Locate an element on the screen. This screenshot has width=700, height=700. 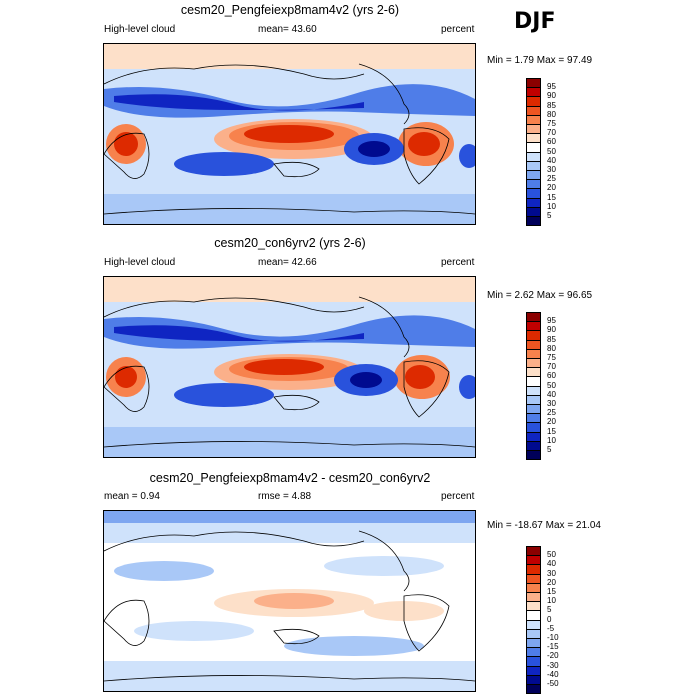
colorbar-tick-label: -5 is located at coordinates (551, 628).